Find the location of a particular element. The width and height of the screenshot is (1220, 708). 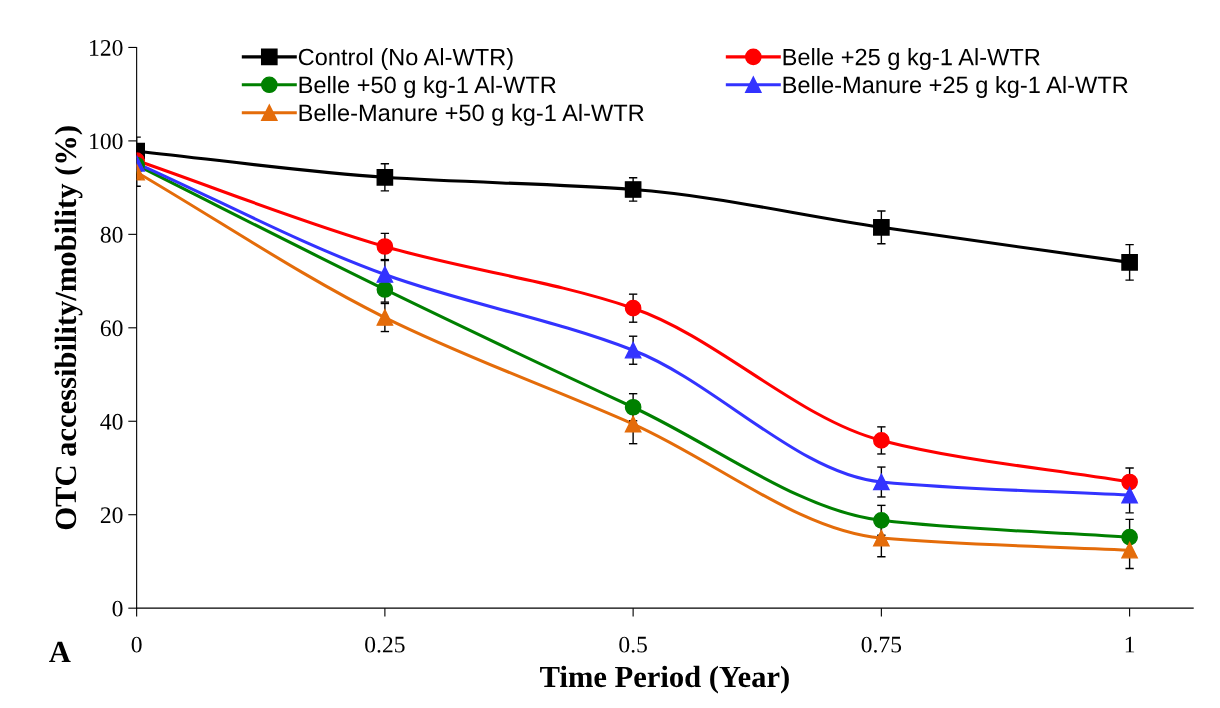

y-axis-title: OTC accessibility/mobility (%) is located at coordinates (68, 328).